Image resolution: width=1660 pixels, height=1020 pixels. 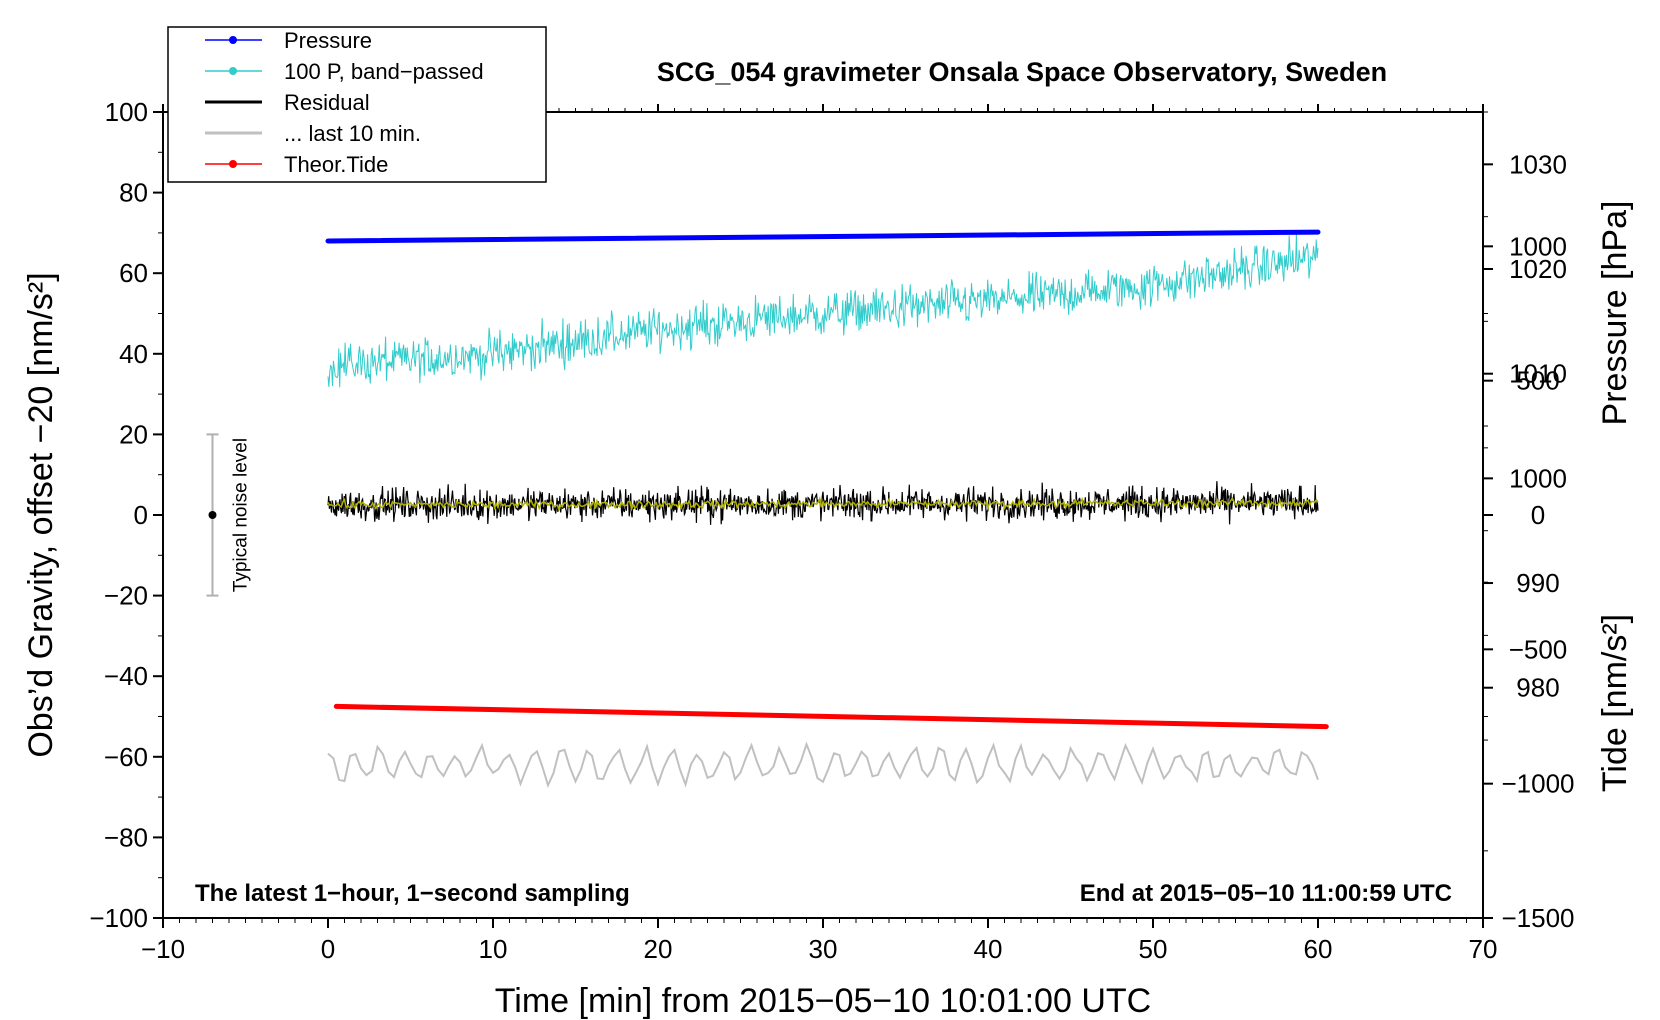 What do you see at coordinates (133, 354) in the screenshot?
I see `y-tick-label: 40` at bounding box center [133, 354].